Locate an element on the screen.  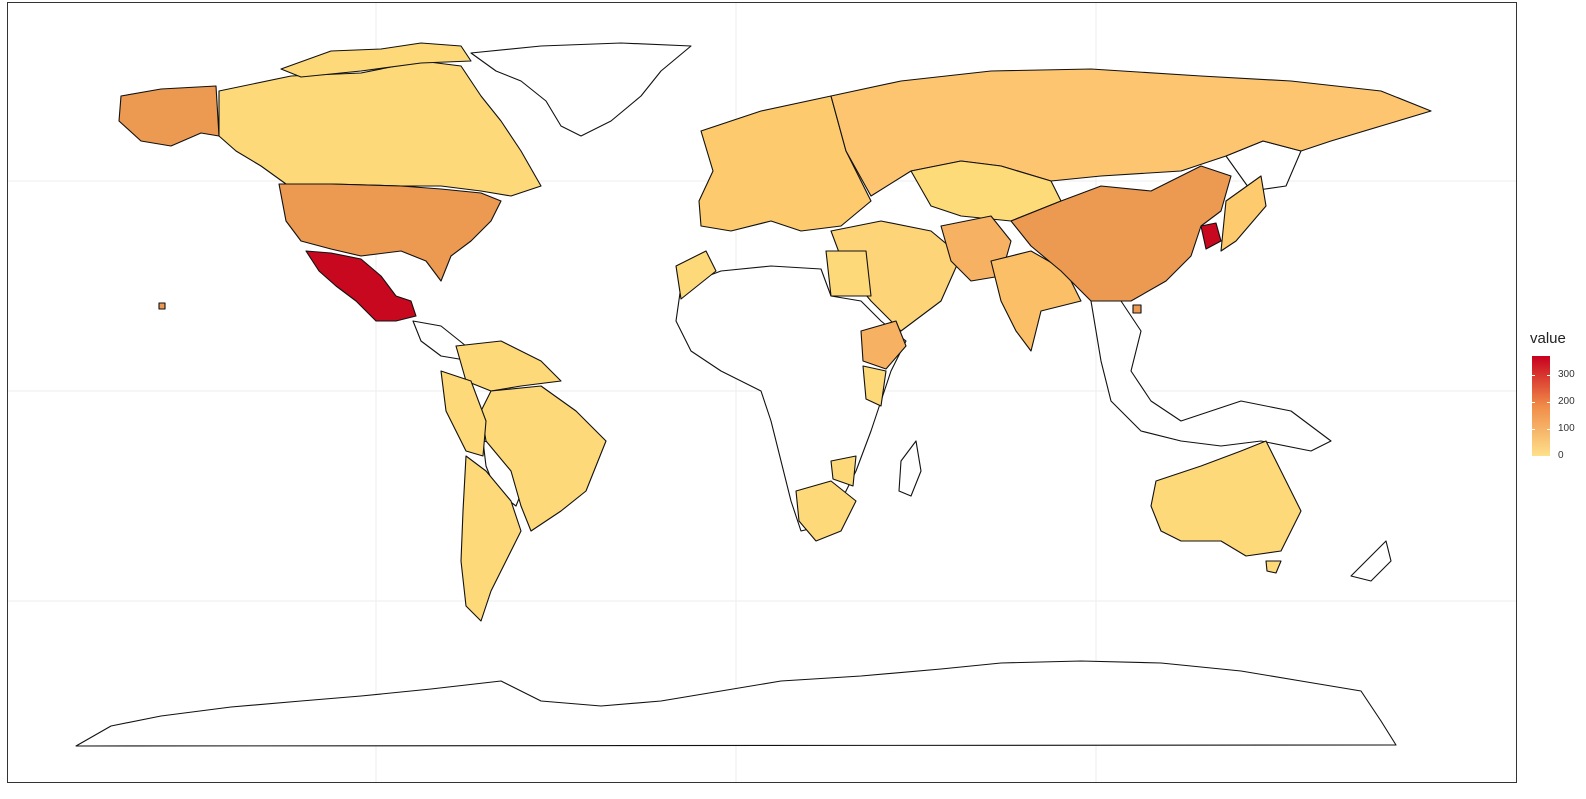
region-alaska is located at coordinates (169, 116).